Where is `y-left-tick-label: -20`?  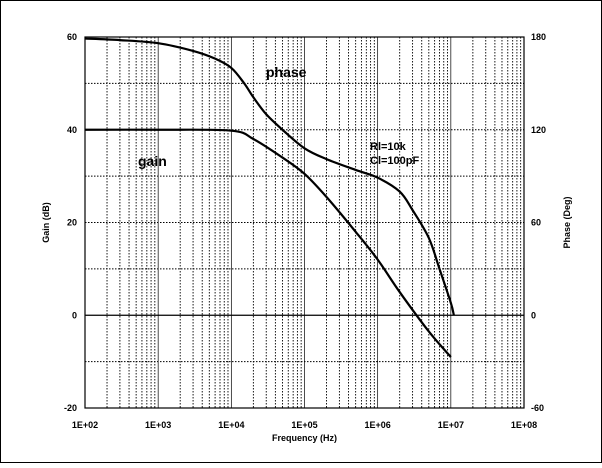
y-left-tick-label: -20 is located at coordinates (70, 408).